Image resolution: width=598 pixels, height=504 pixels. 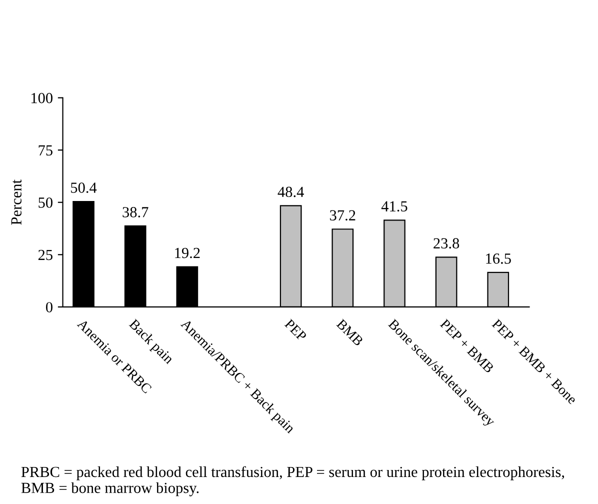 What do you see at coordinates (84, 187) in the screenshot?
I see `data-label: 50.4` at bounding box center [84, 187].